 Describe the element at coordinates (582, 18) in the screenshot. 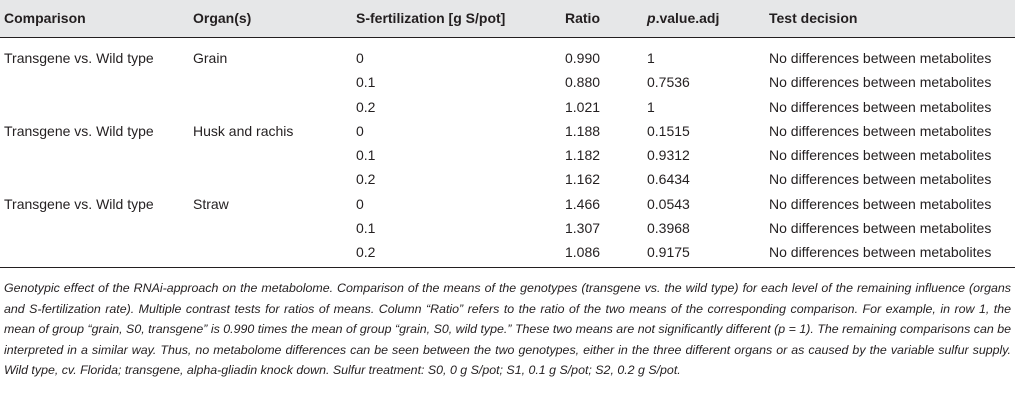

I see `header-ratio: Ratio` at that location.